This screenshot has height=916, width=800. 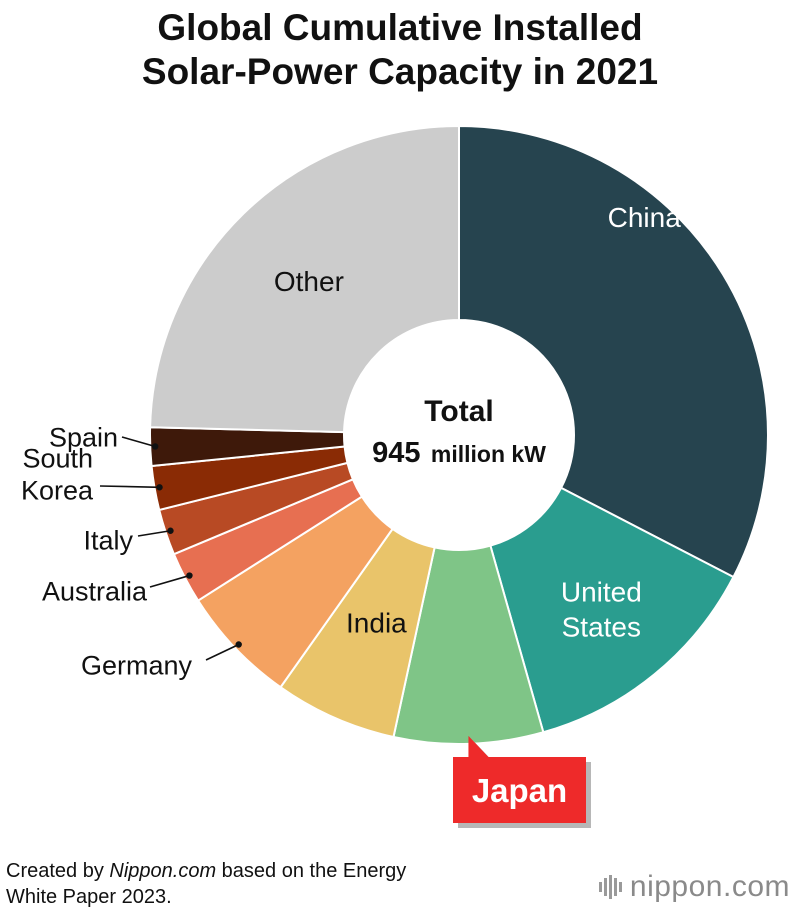 What do you see at coordinates (138, 442) in the screenshot?
I see `leader-line-spain` at bounding box center [138, 442].